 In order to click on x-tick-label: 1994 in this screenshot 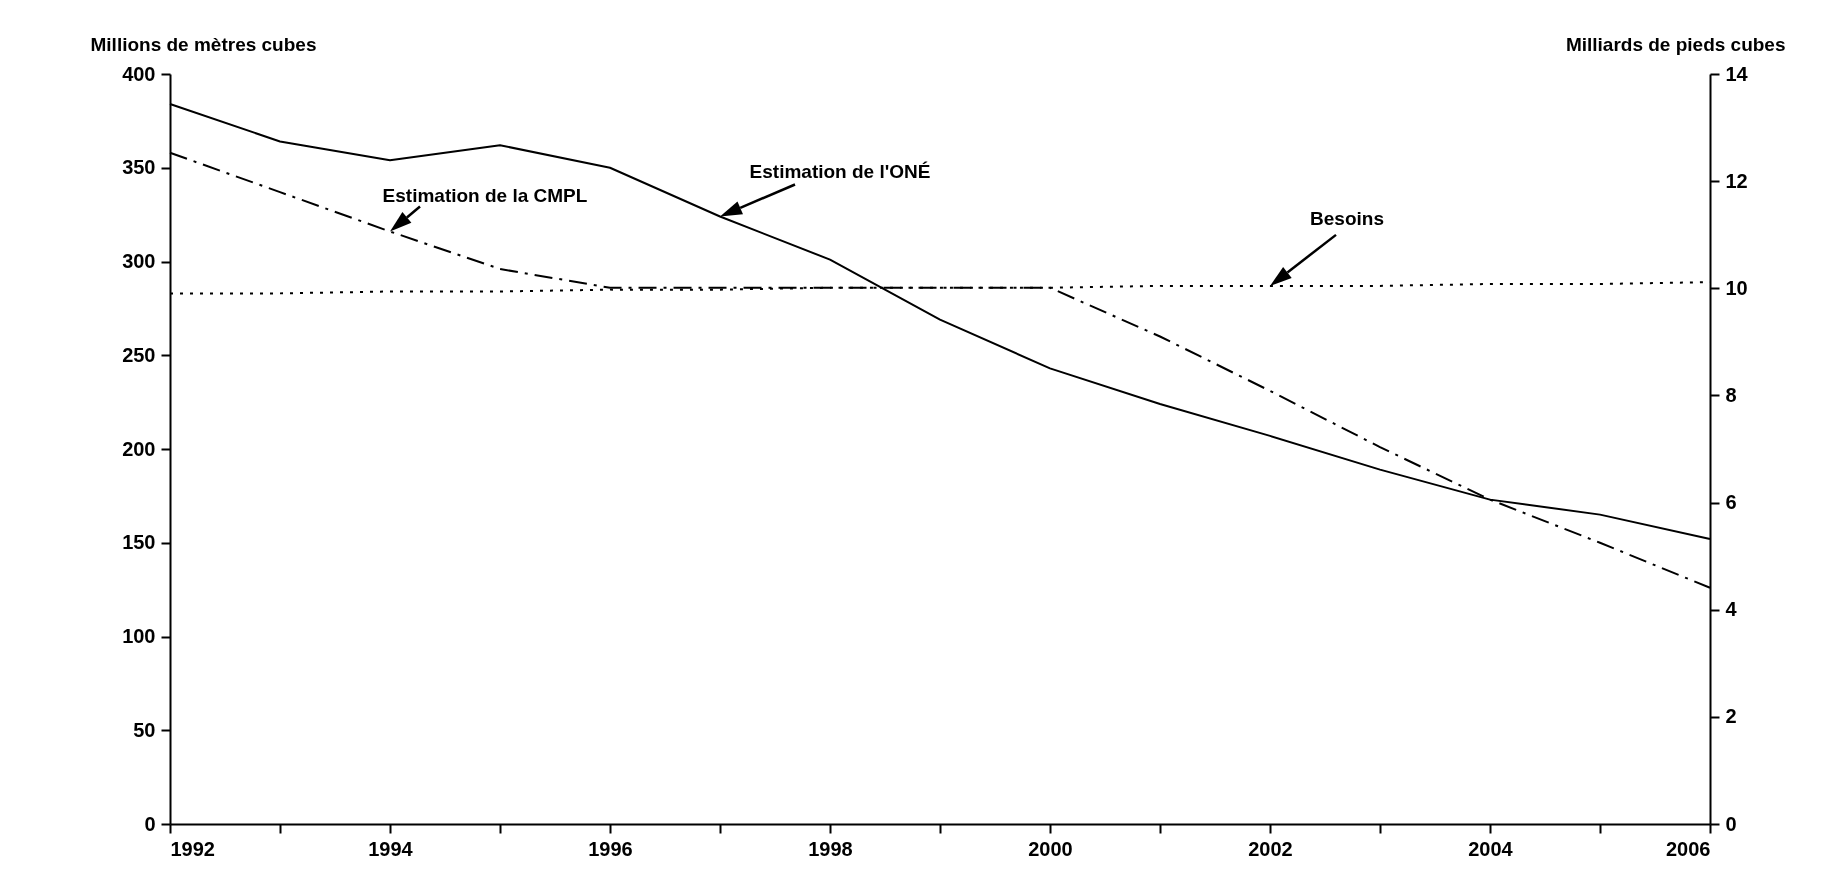, I will do `click(391, 848)`.